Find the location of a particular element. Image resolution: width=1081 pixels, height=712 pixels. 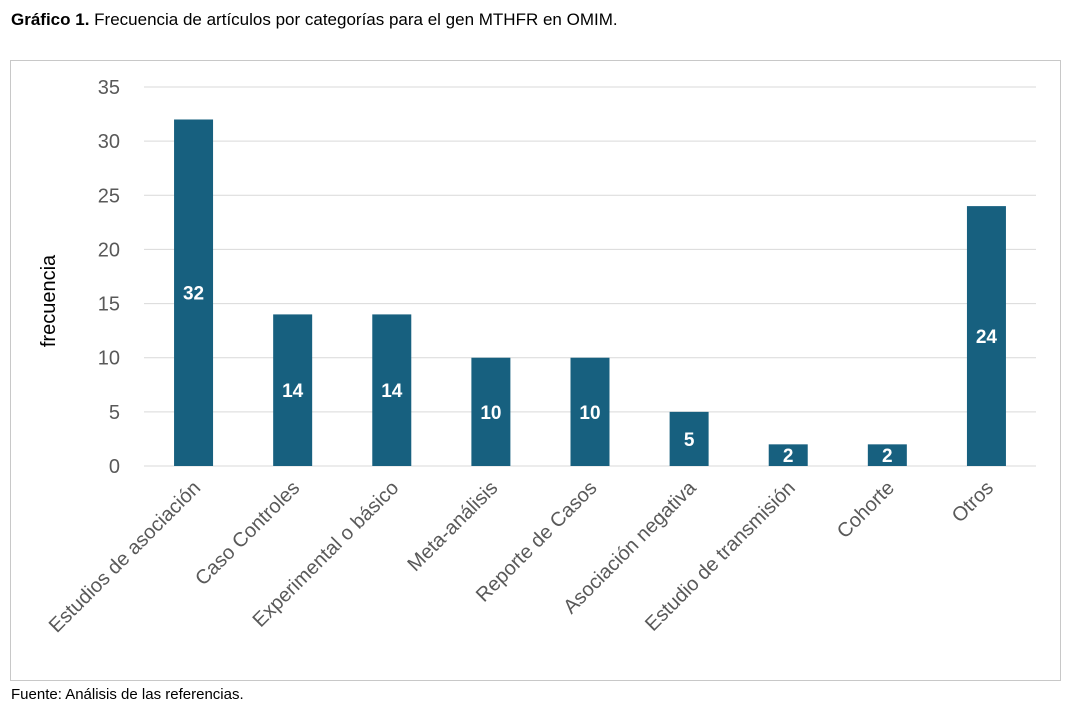

y-tick-label: 0 is located at coordinates (114, 467).